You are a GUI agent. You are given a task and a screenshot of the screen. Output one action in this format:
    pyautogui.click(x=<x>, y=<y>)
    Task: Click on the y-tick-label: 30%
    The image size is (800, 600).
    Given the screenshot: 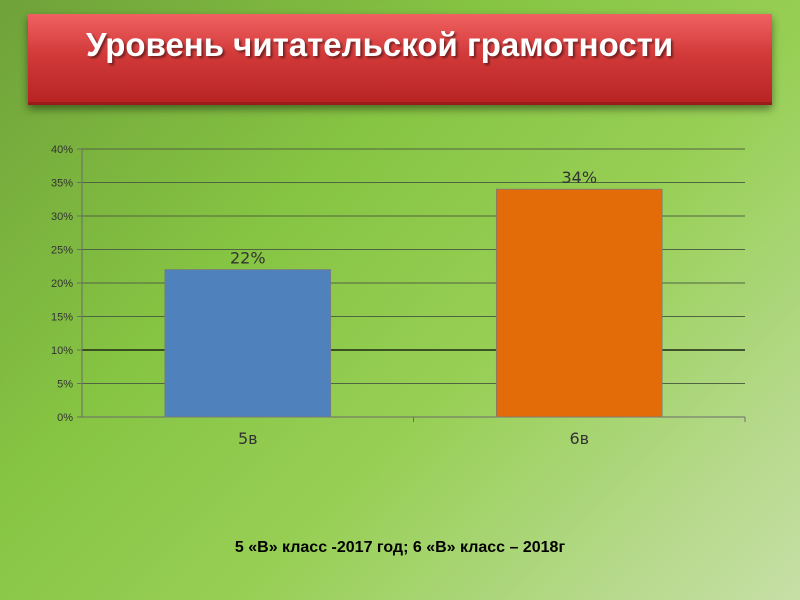 What is the action you would take?
    pyautogui.click(x=62, y=217)
    